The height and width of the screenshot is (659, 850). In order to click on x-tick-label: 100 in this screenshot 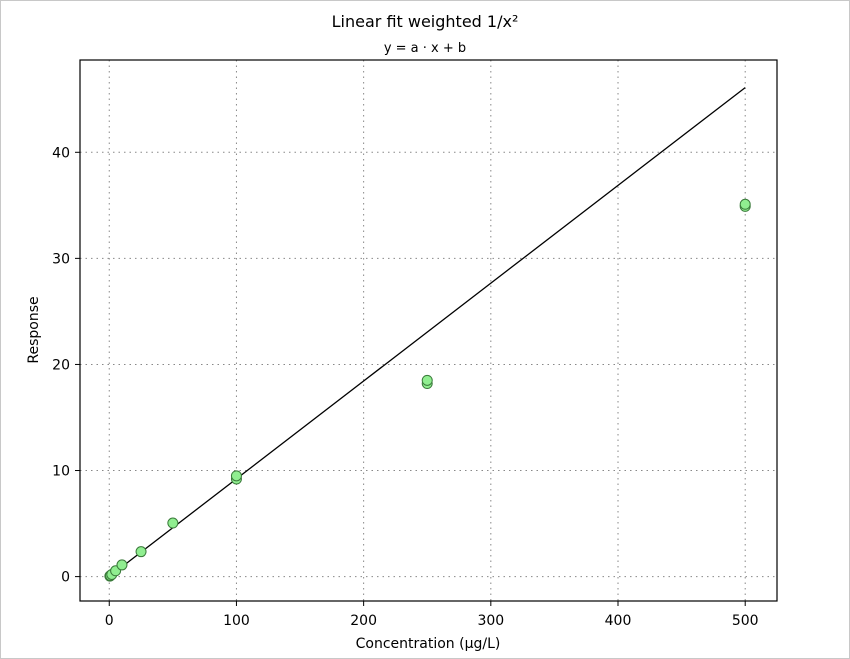, I will do `click(236, 621)`.